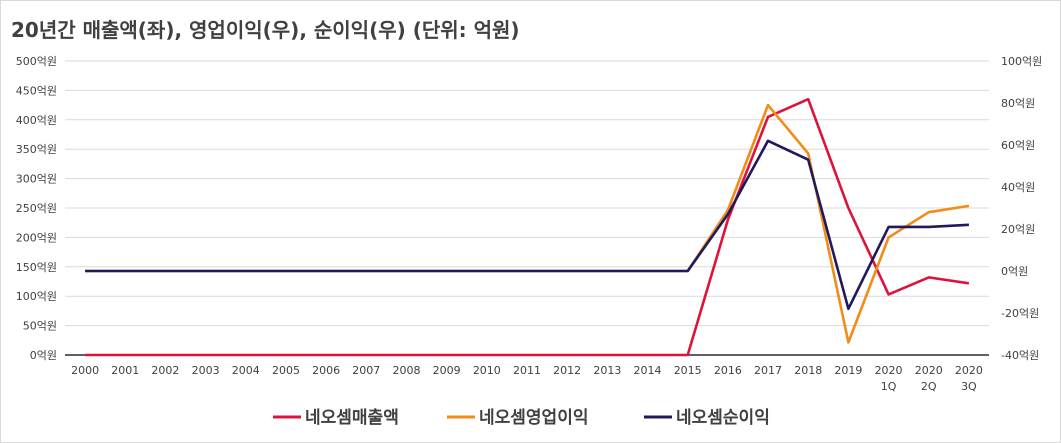 This screenshot has width=1061, height=443. Describe the element at coordinates (848, 370) in the screenshot. I see `x-tick-label: 2019` at that location.